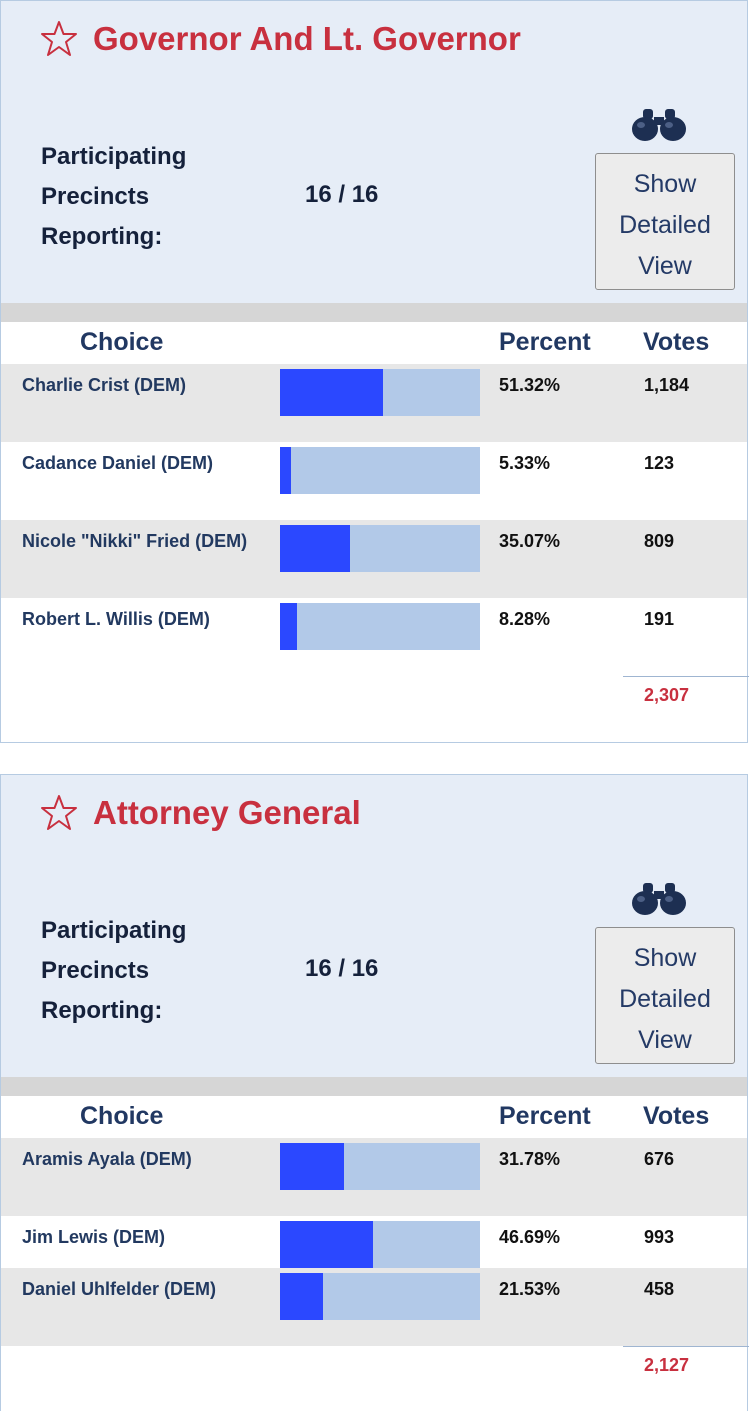  What do you see at coordinates (659, 541) in the screenshot?
I see `candidate-votes: 809` at bounding box center [659, 541].